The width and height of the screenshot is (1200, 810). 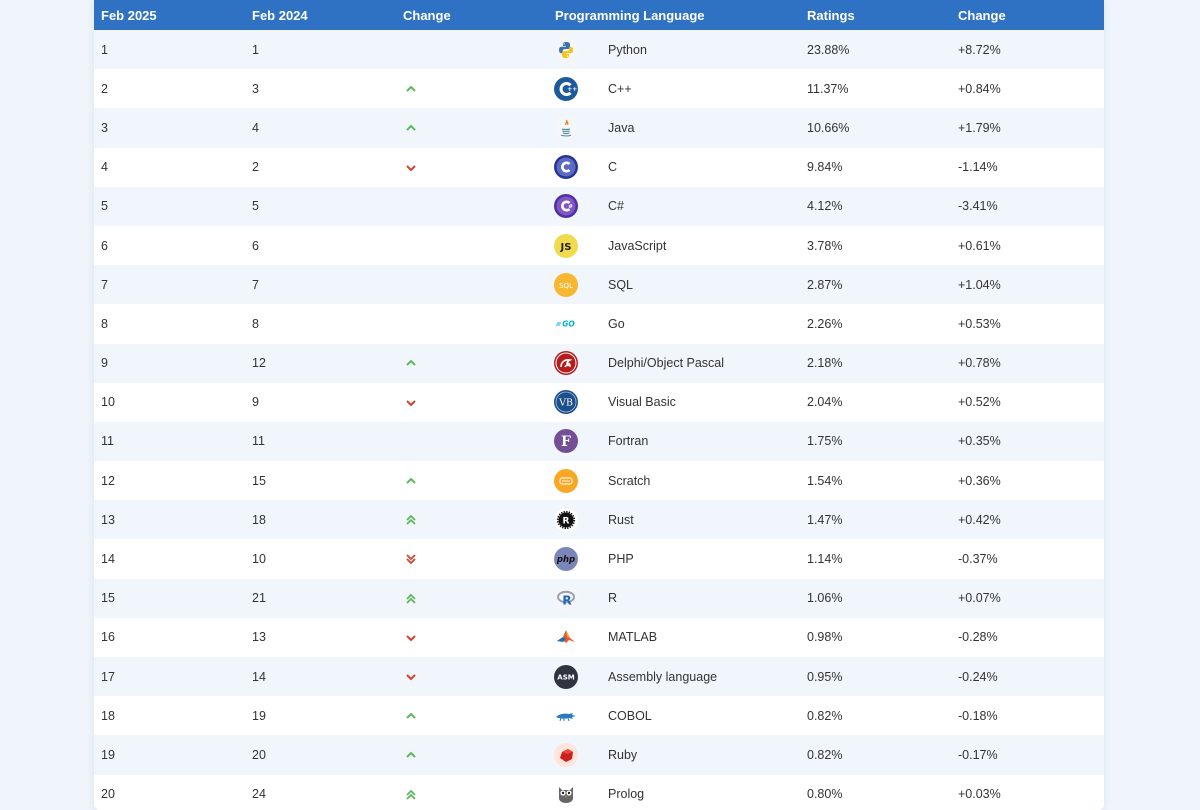 I want to click on table-row: 10 9 VB Visual Basic 2.04% +0.52%, so click(x=599, y=402).